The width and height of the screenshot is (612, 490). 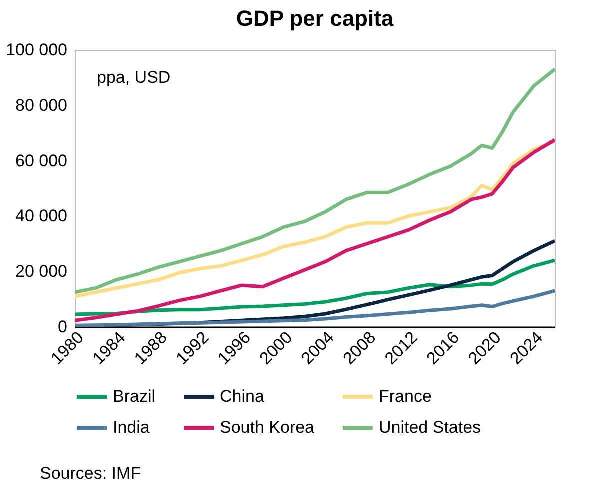 What do you see at coordinates (42, 216) in the screenshot?
I see `y-tick-label: 40 000` at bounding box center [42, 216].